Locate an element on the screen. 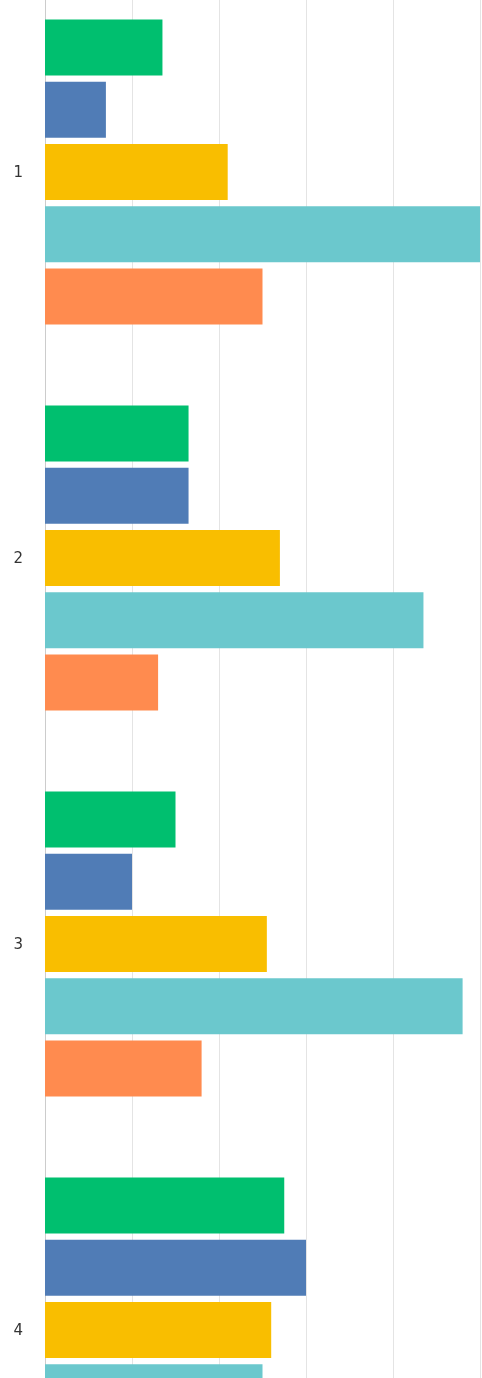  y-tick-label: 2 is located at coordinates (18, 558).